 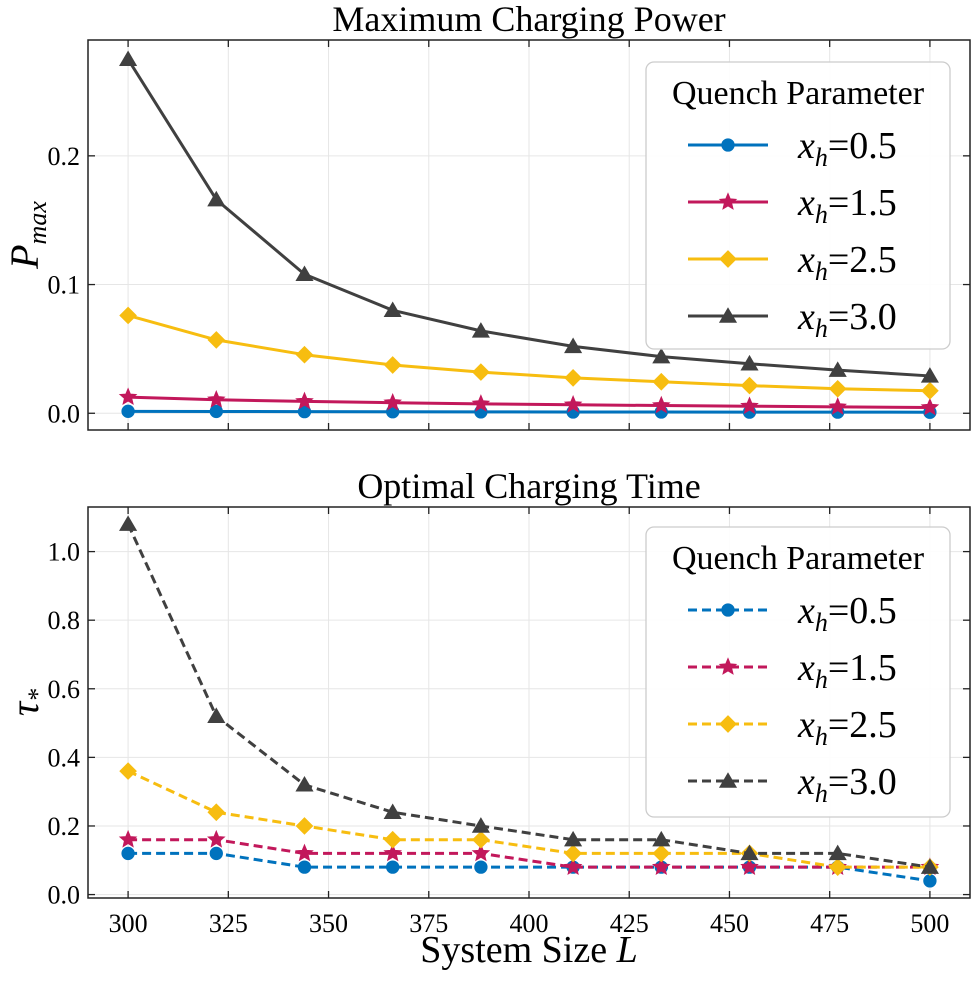 I want to click on bottom-x-tick-label: 350, so click(x=328, y=923).